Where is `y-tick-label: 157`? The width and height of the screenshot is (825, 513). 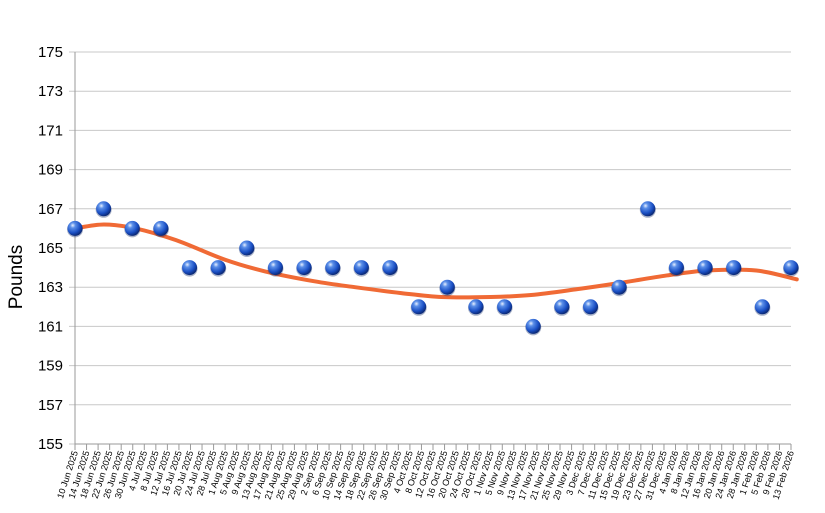
y-tick-label: 157 is located at coordinates (50, 405).